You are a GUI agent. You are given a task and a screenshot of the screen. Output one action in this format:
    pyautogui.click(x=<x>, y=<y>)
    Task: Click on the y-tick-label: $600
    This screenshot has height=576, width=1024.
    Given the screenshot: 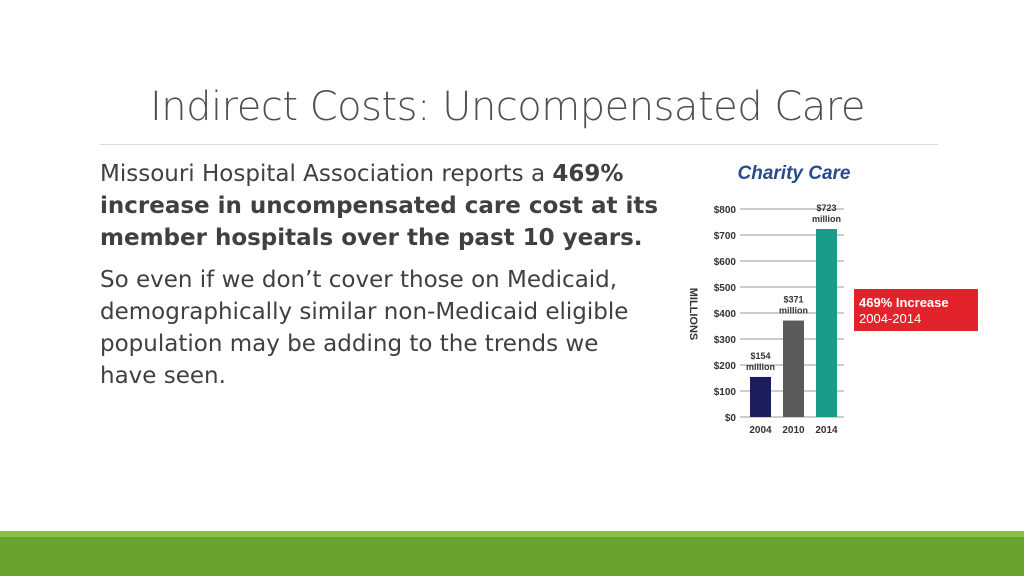 What is the action you would take?
    pyautogui.click(x=725, y=262)
    